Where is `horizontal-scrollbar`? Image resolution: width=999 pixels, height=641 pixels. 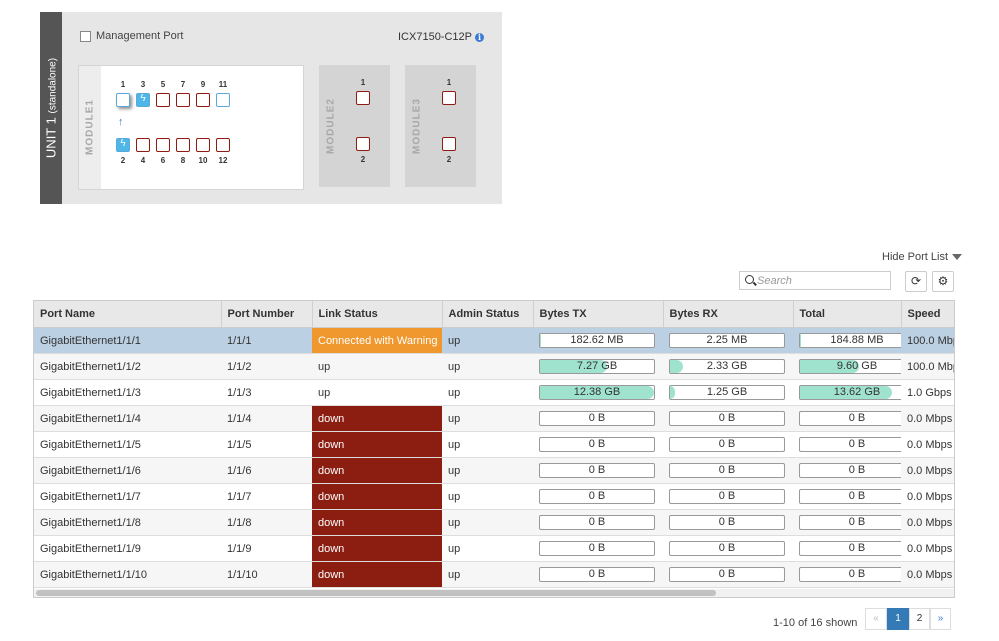 horizontal-scrollbar is located at coordinates (494, 593).